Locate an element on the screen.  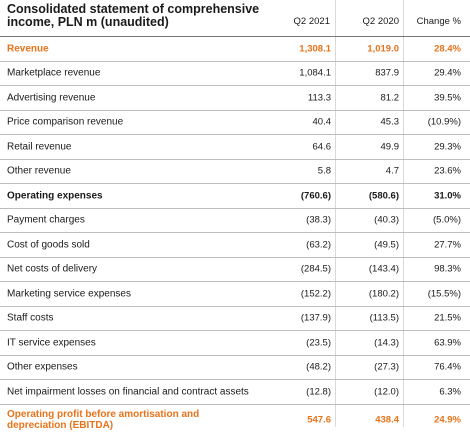
value-change: 6.3% is located at coordinates (450, 392).